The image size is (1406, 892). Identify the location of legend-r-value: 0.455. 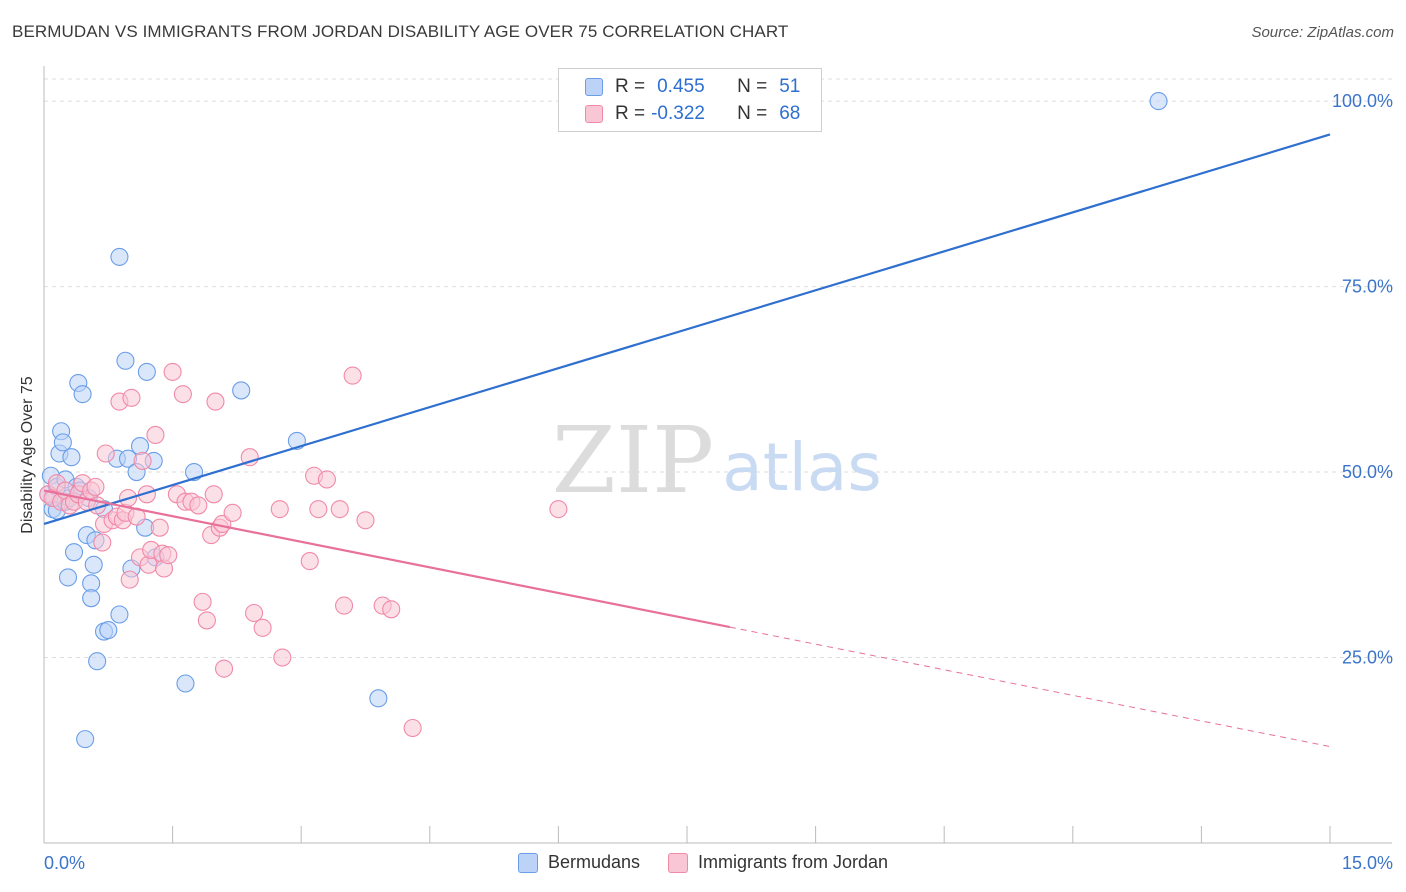
(681, 86).